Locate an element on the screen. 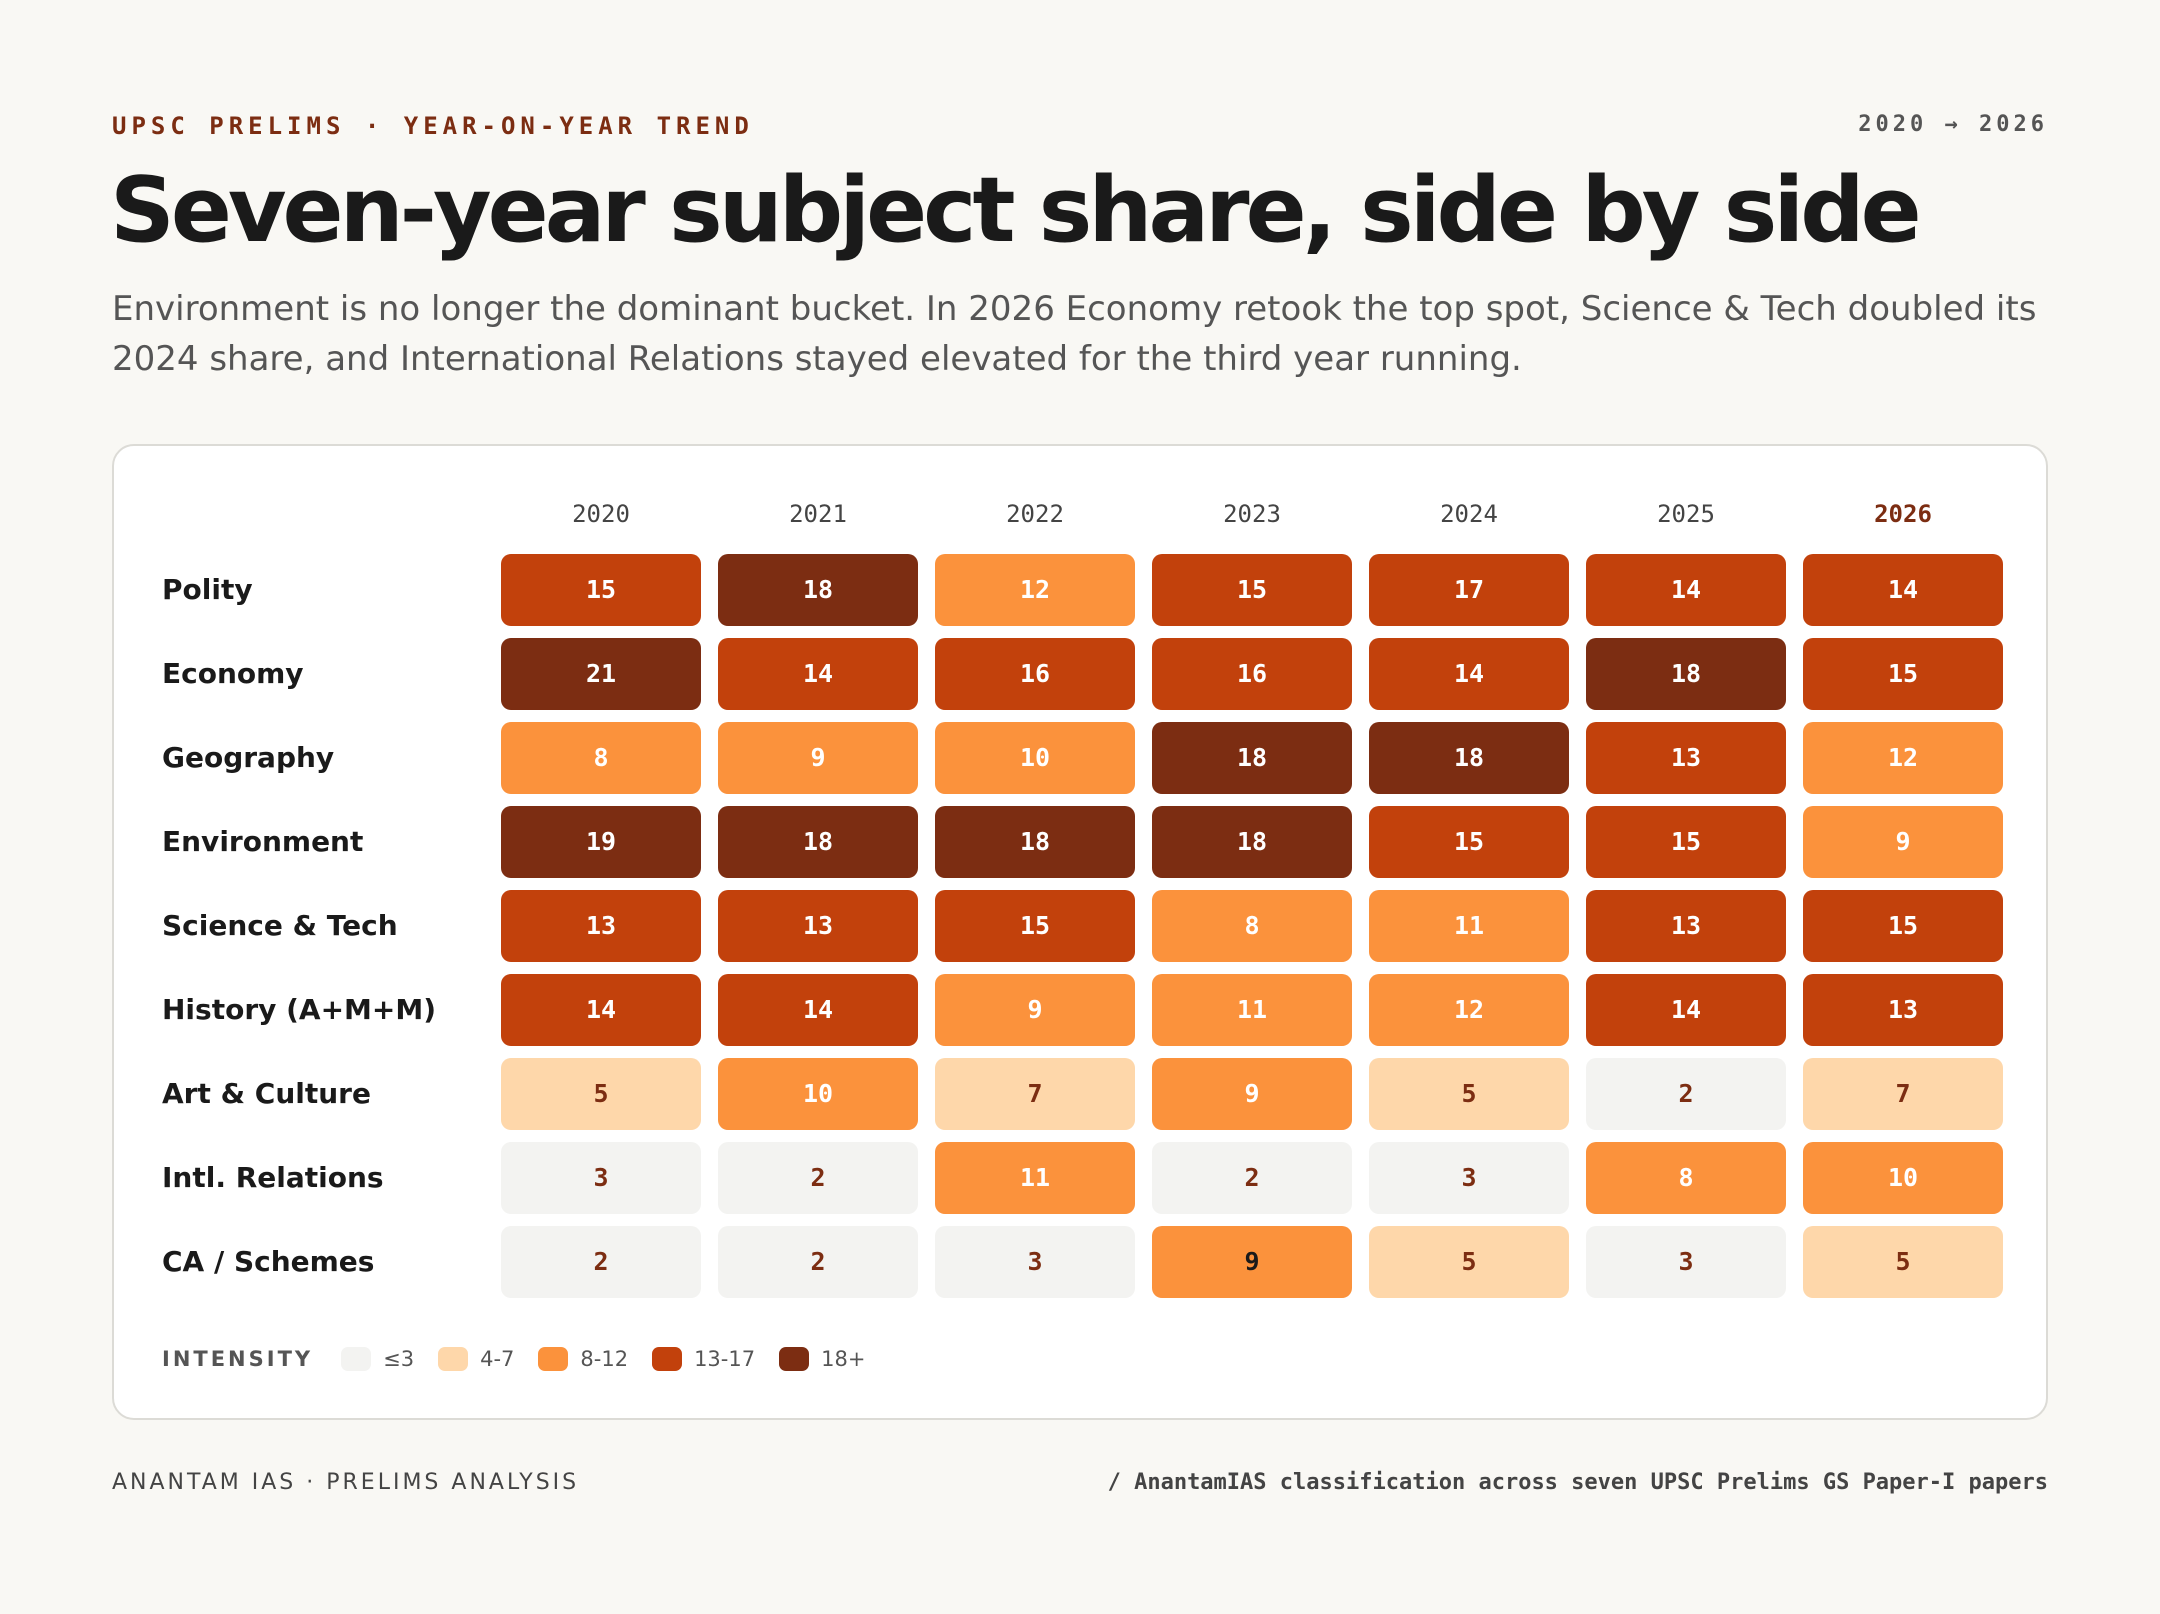 The image size is (2160, 1614). year-label-2023: 2023 is located at coordinates (1252, 514).